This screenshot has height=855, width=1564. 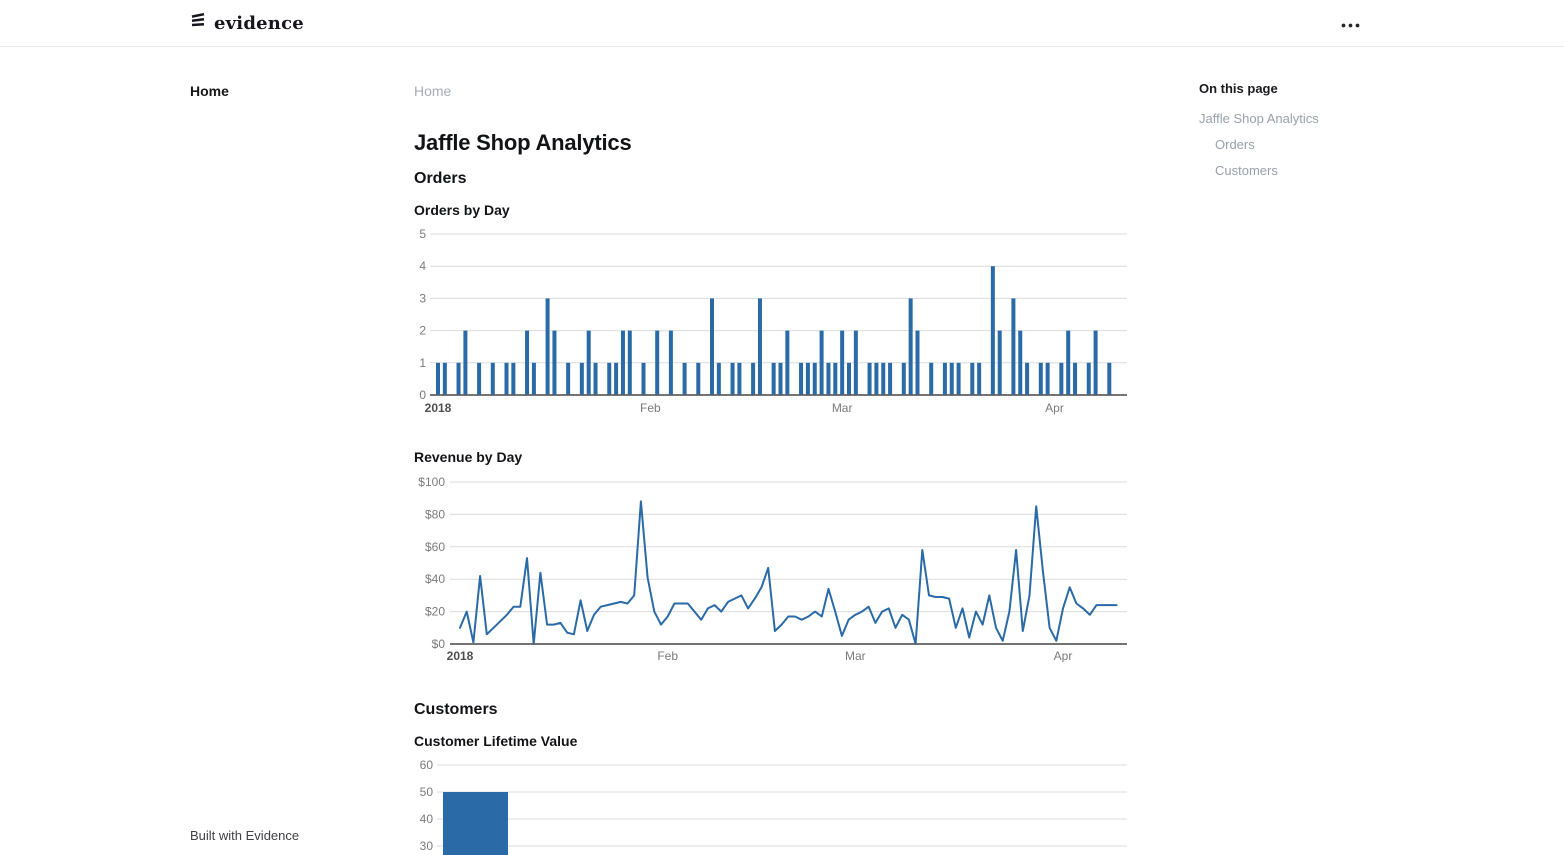 What do you see at coordinates (209, 91) in the screenshot?
I see `sidebar-item-home: Home` at bounding box center [209, 91].